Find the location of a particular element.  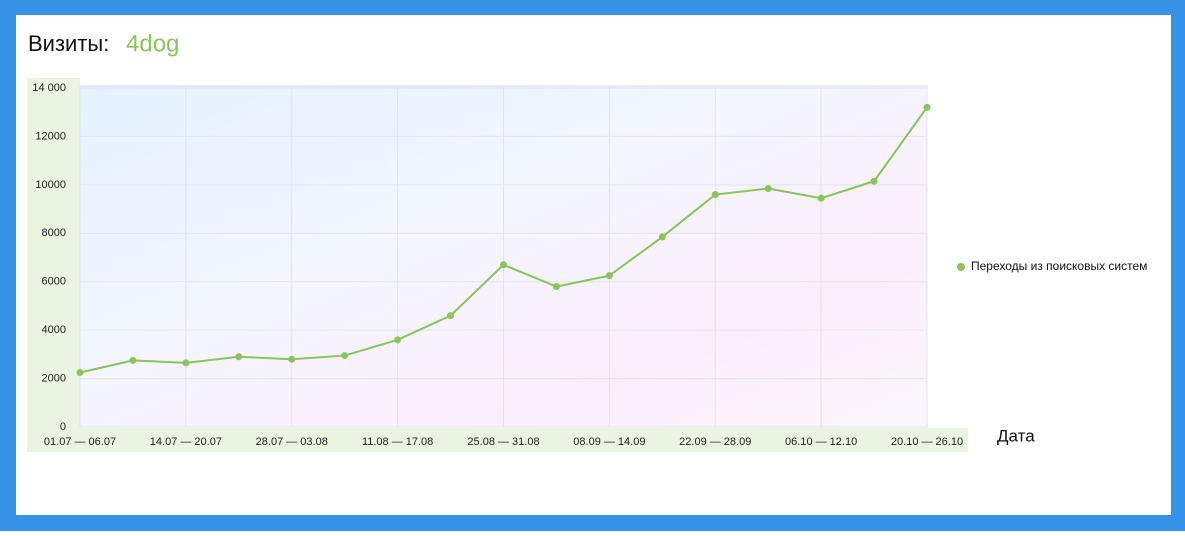

y-tick-label: 2000 is located at coordinates (54, 378).